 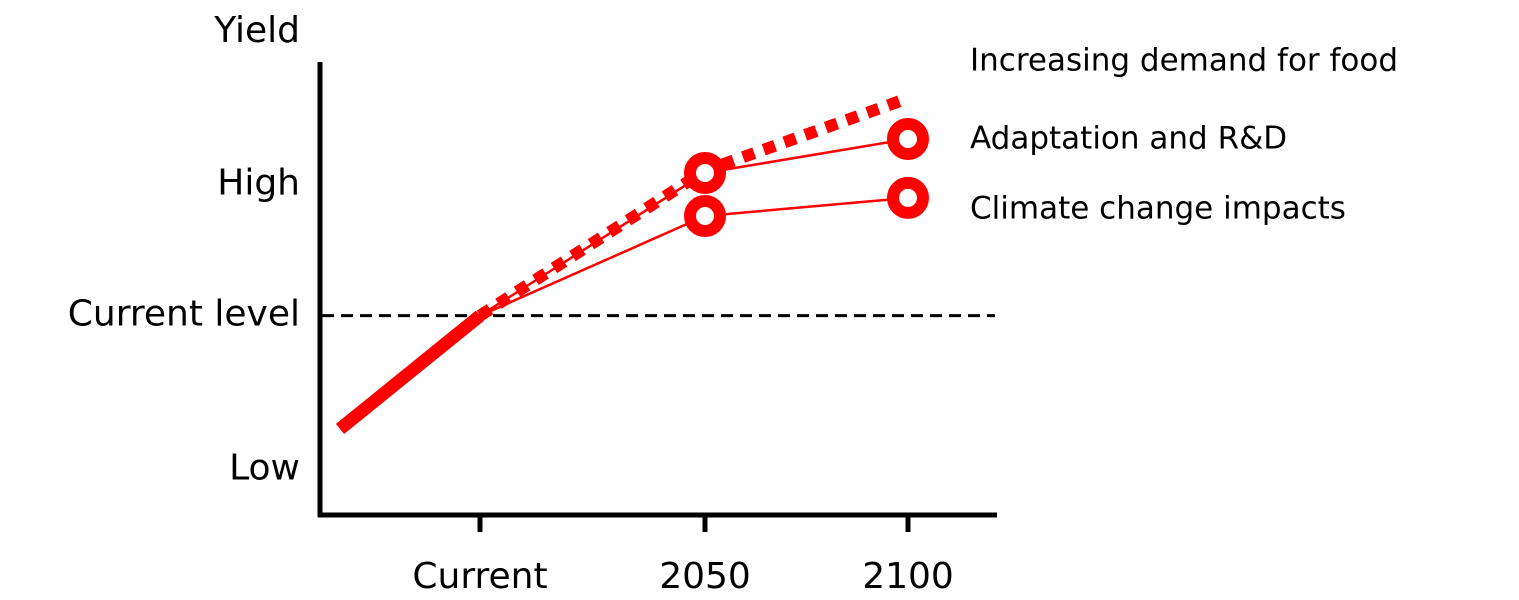 What do you see at coordinates (256, 30) in the screenshot?
I see `y-axis-title: Yield` at bounding box center [256, 30].